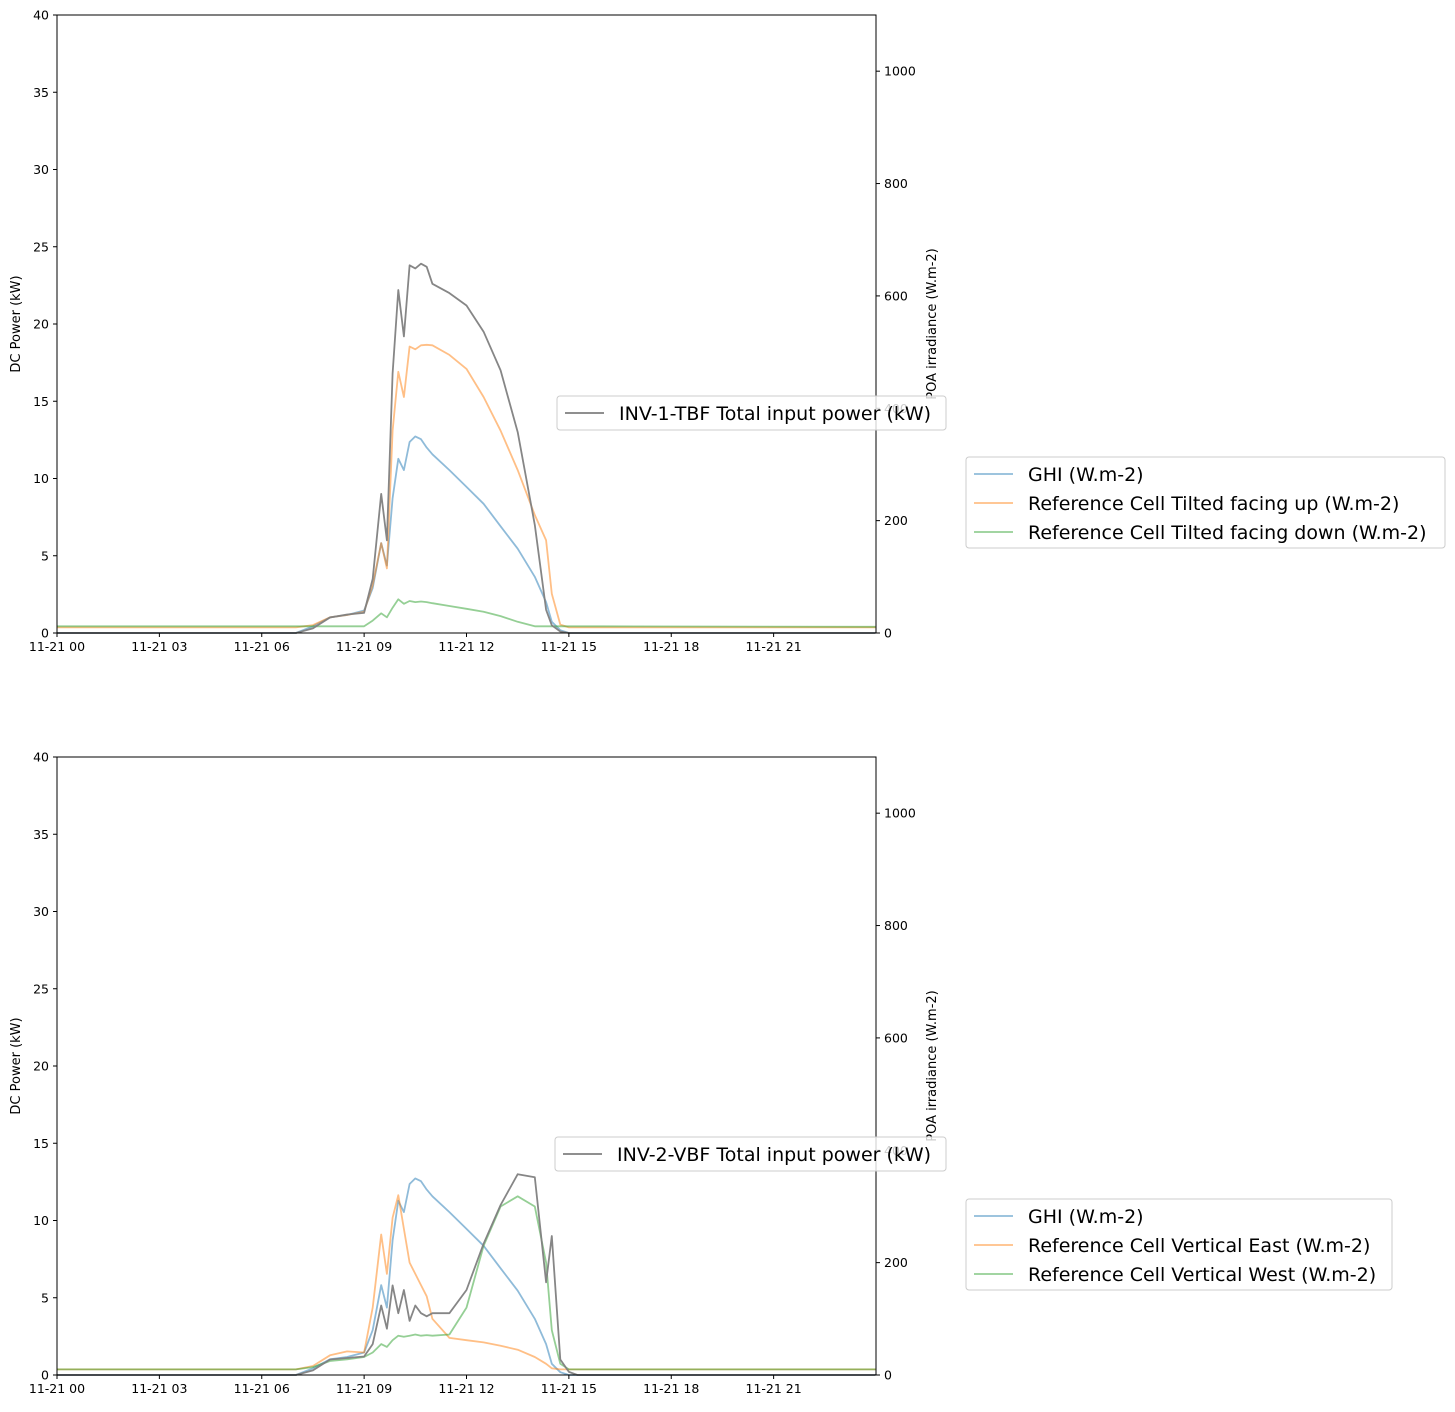  Describe the element at coordinates (1199, 1246) in the screenshot. I see `legend-label: Reference Cell Vertical East (W.m-2)` at that location.